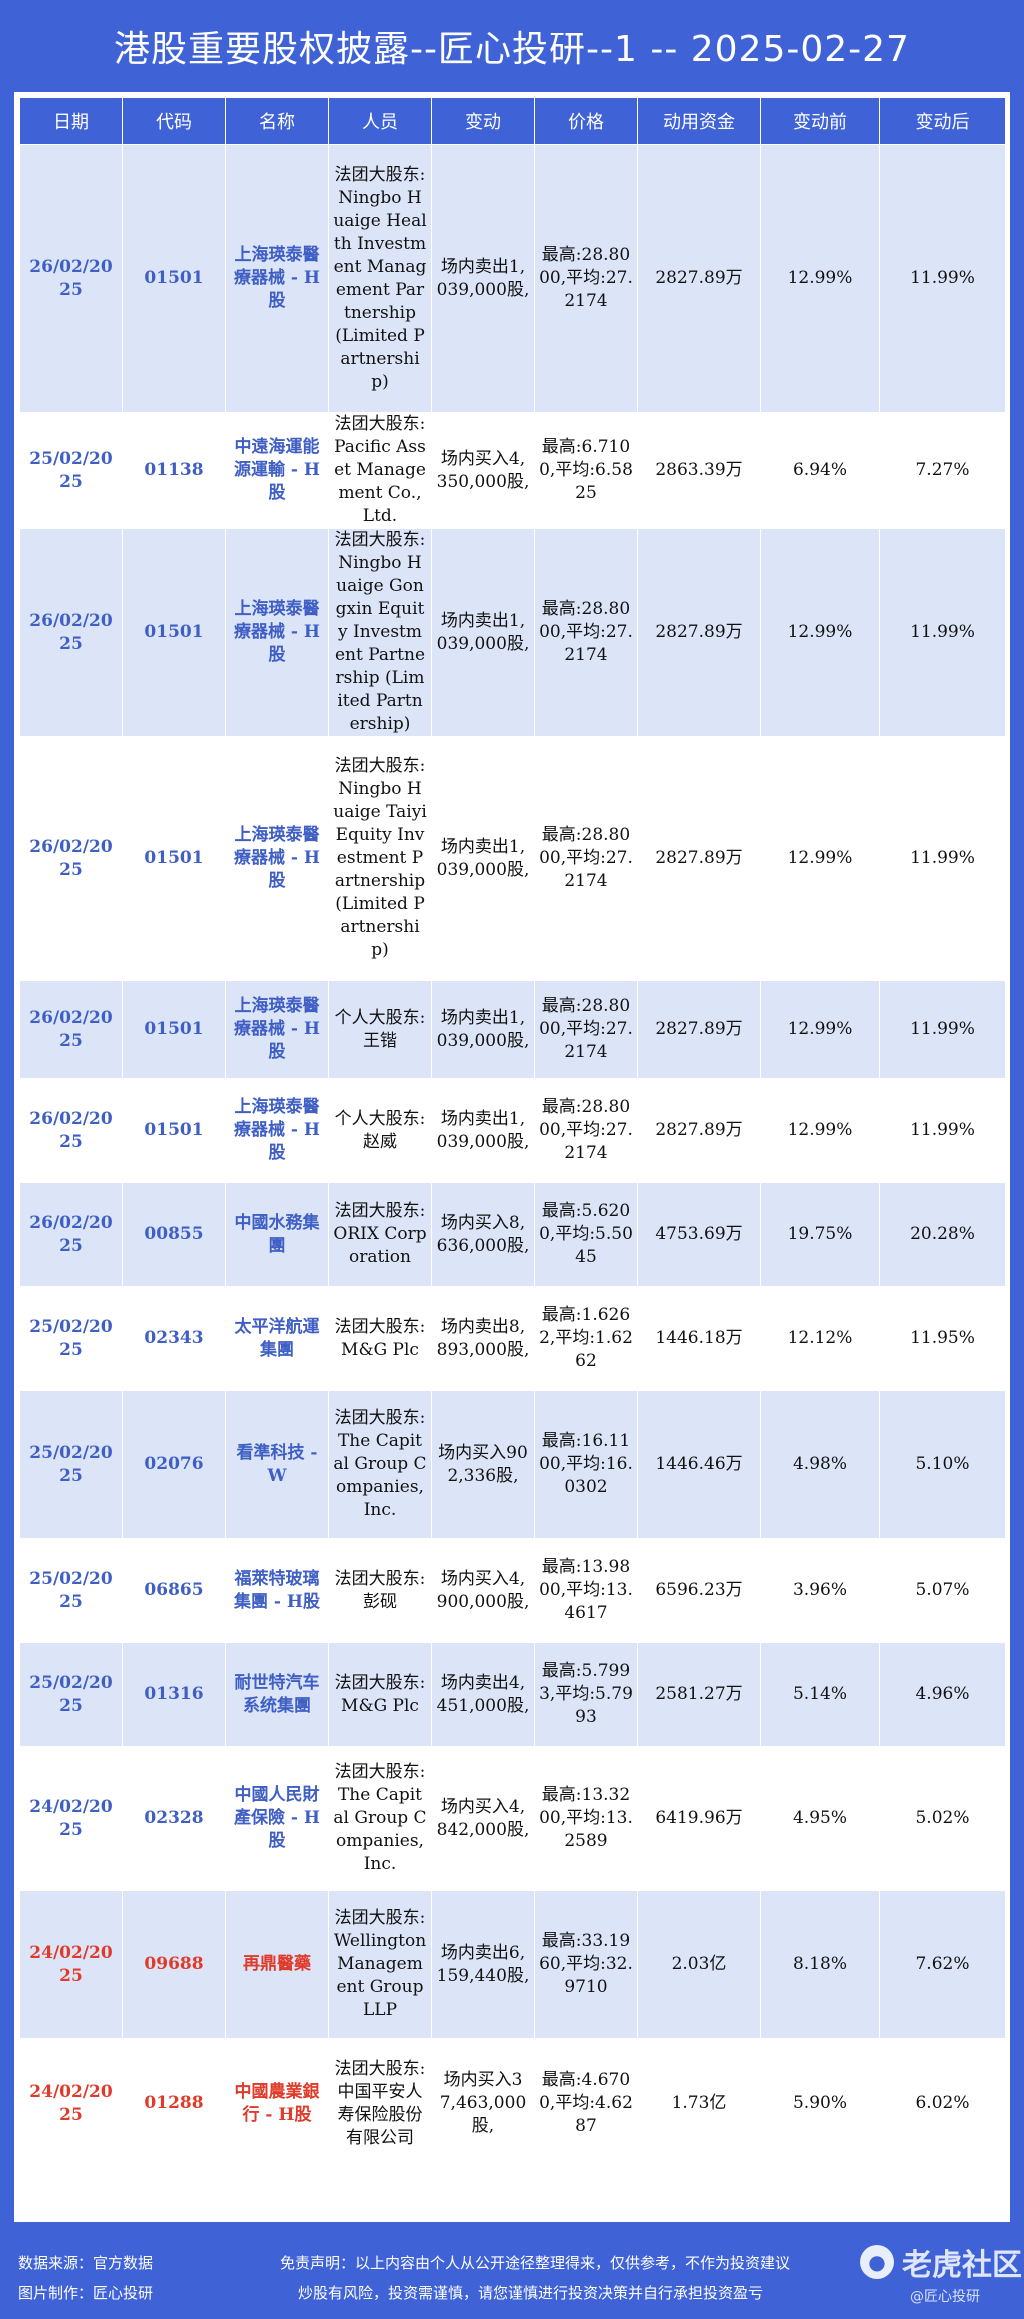  What do you see at coordinates (71, 121) in the screenshot?
I see `column-header-date: 日期` at bounding box center [71, 121].